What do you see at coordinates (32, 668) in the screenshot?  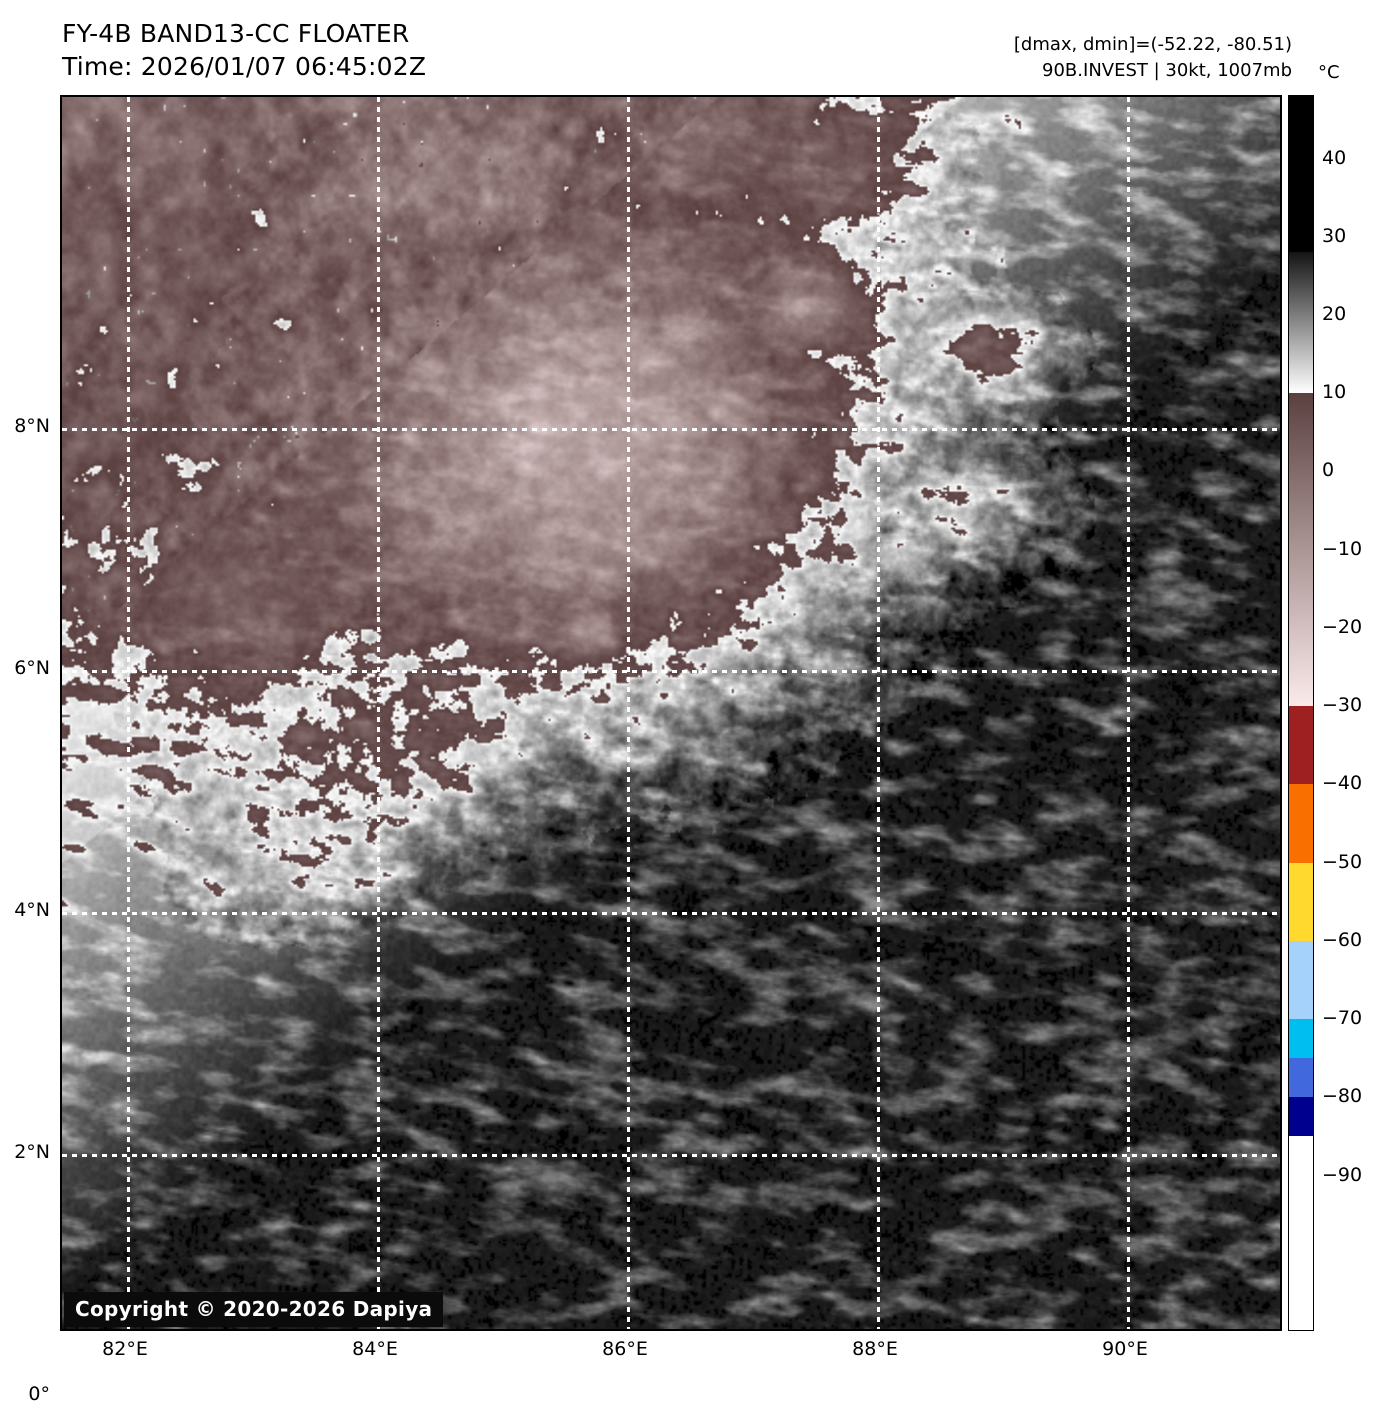 I see `y-tick-label-1: 6°N` at bounding box center [32, 668].